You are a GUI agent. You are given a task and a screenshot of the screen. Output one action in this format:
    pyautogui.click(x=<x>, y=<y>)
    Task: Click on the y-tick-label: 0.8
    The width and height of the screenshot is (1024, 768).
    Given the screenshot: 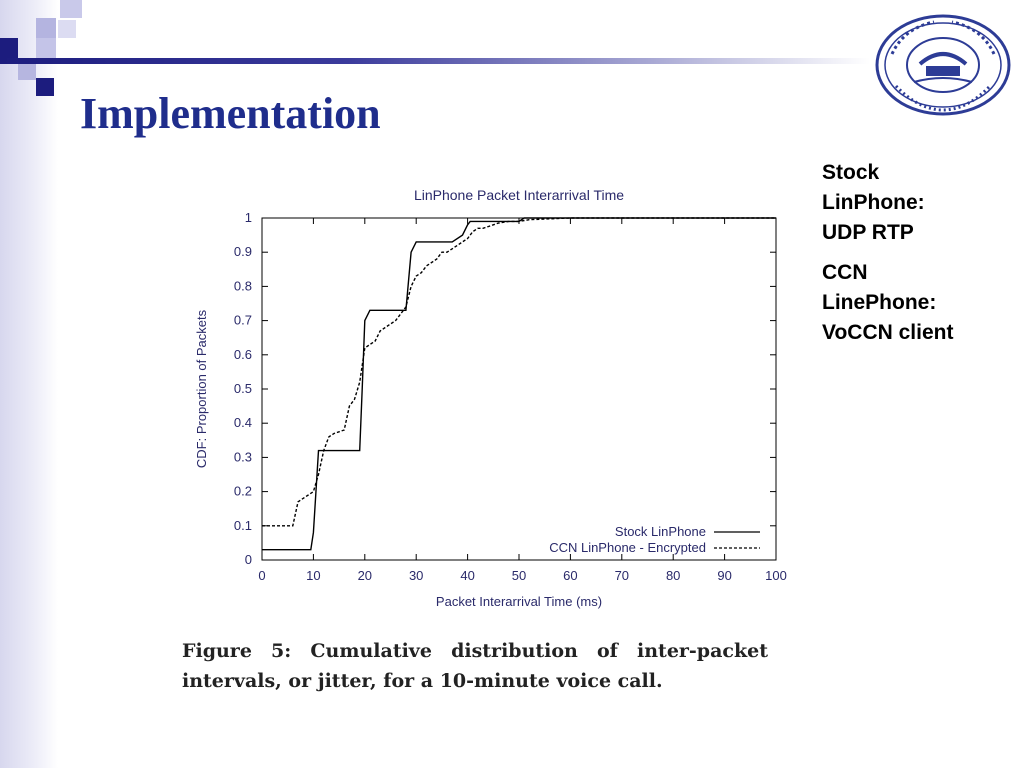 What is the action you would take?
    pyautogui.click(x=243, y=285)
    